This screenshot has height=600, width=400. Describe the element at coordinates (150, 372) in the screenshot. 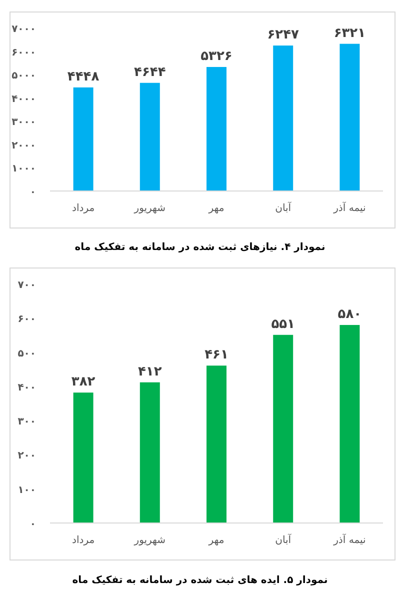

I see `data-label: ۴۱۲` at that location.